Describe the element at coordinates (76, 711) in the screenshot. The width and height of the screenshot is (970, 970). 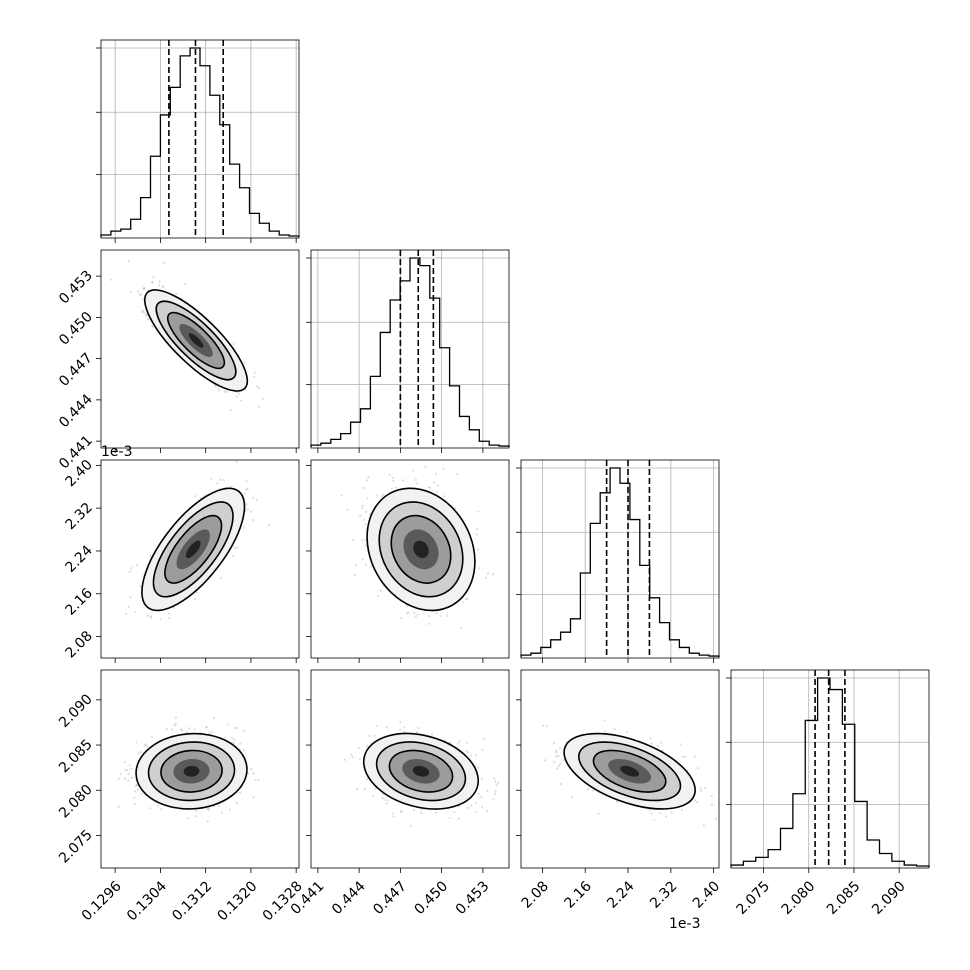
I see `y-tick-label-3-3: 2.090` at that location.